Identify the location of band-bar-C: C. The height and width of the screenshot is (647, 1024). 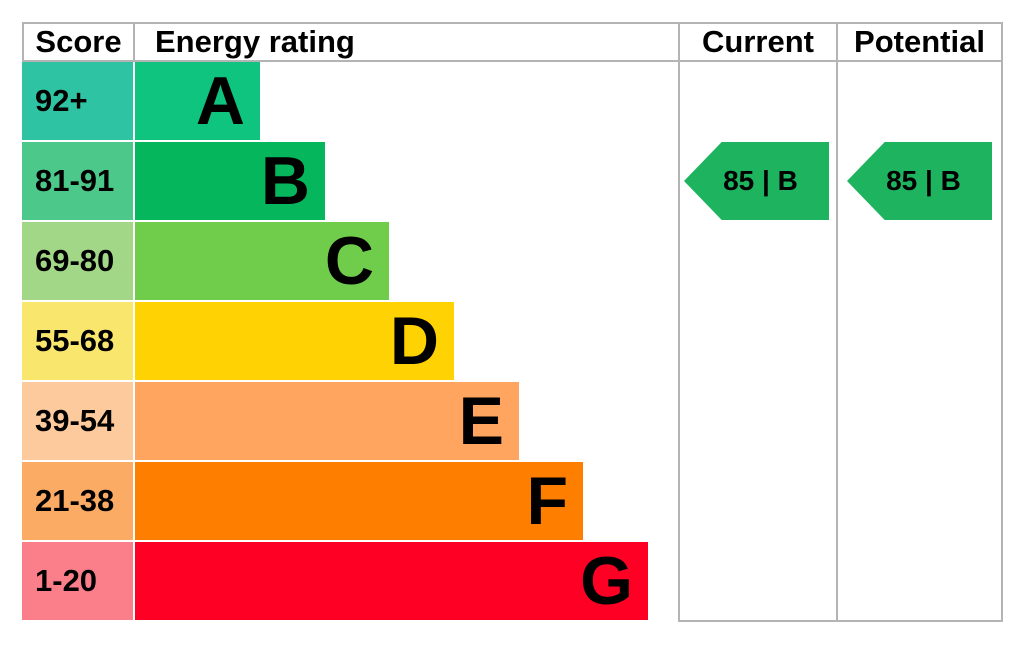
(262, 261).